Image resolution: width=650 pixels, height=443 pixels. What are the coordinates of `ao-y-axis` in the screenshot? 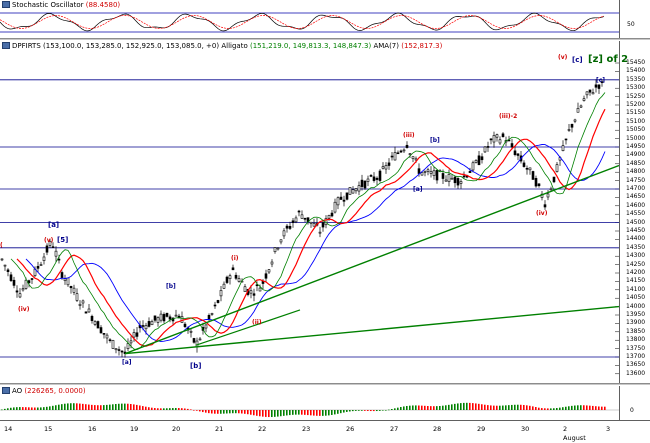 It's located at (634, 403).